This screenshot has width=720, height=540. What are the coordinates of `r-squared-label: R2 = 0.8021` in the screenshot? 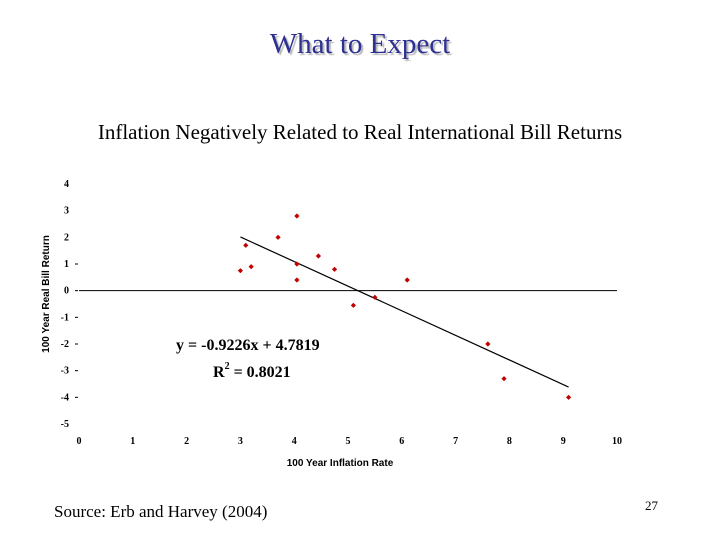 It's located at (252, 371).